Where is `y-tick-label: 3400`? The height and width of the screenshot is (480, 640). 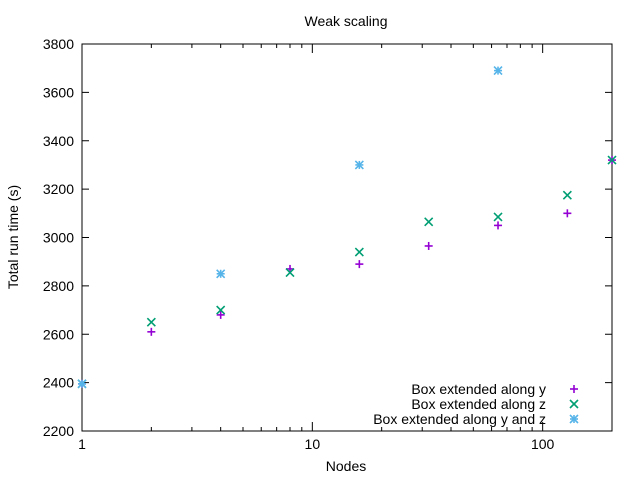
y-tick-label: 3400 is located at coordinates (58, 141).